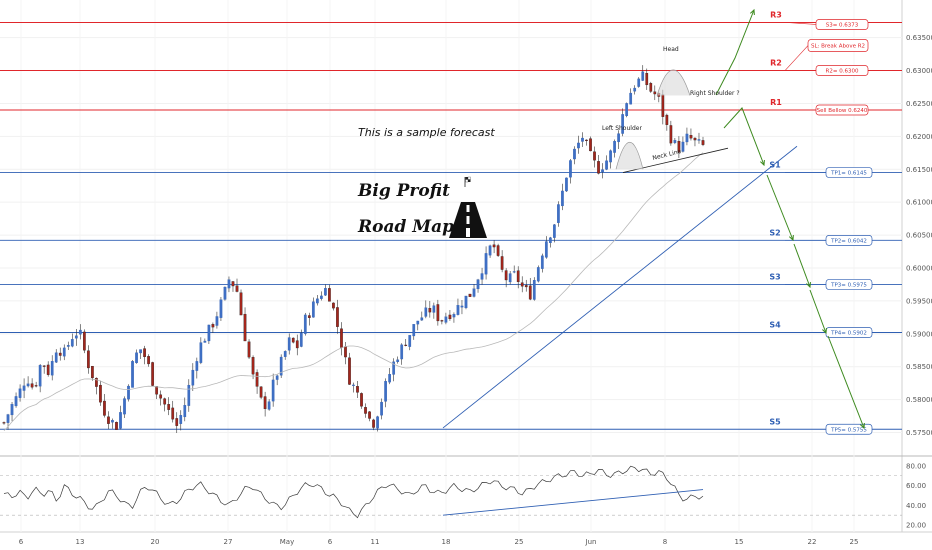  I want to click on level-value-text: TP3= 0.5975, so click(848, 285).